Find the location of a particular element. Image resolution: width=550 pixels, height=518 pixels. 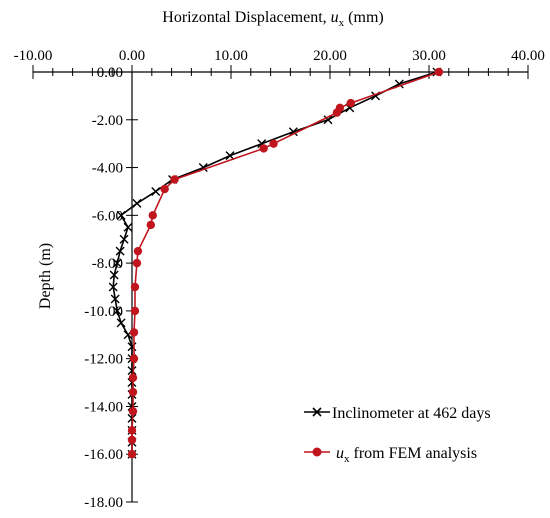

y-tick-label: -12.00 is located at coordinates (103, 360).